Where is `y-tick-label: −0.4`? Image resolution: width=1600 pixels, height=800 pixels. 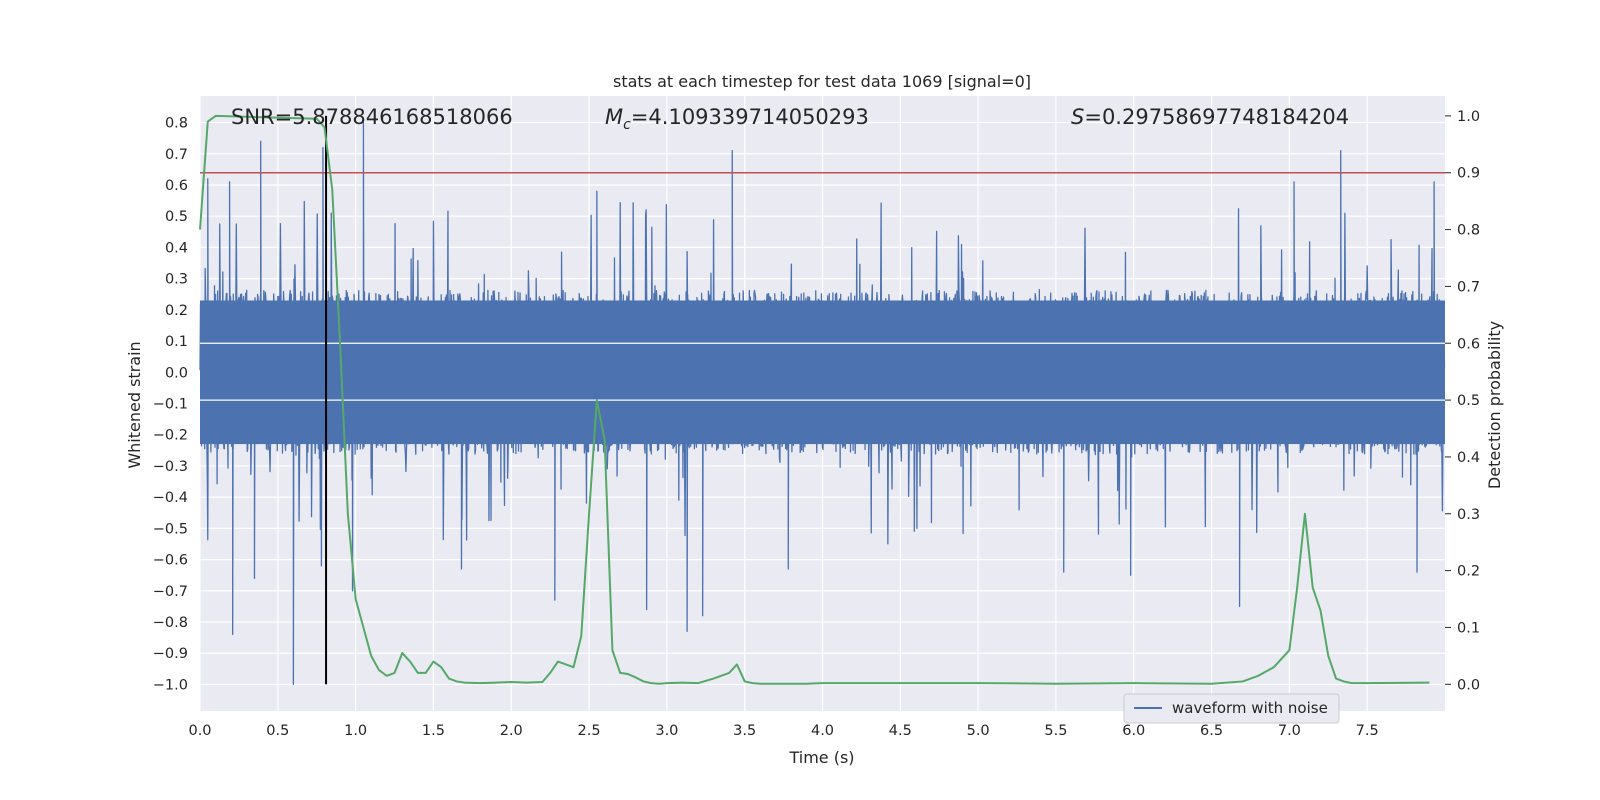 y-tick-label: −0.4 is located at coordinates (170, 498).